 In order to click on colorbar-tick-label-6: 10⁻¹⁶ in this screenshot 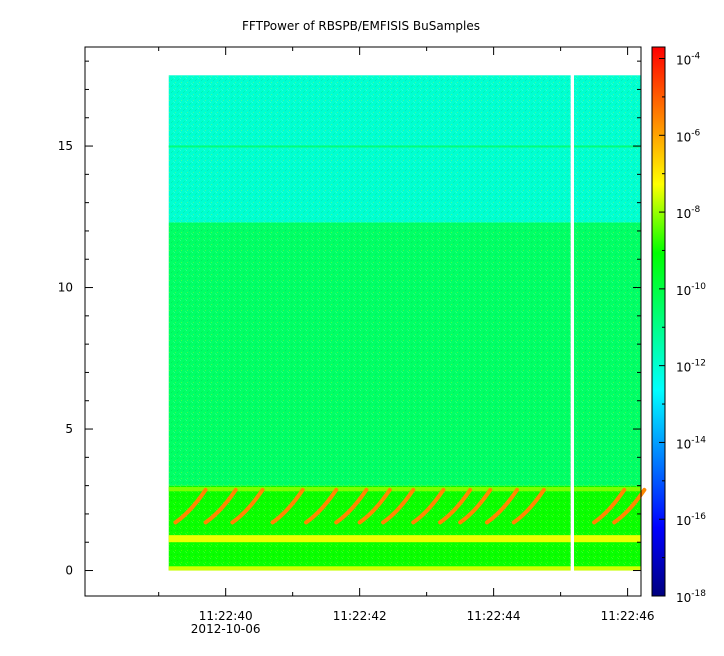, I will do `click(691, 520)`.